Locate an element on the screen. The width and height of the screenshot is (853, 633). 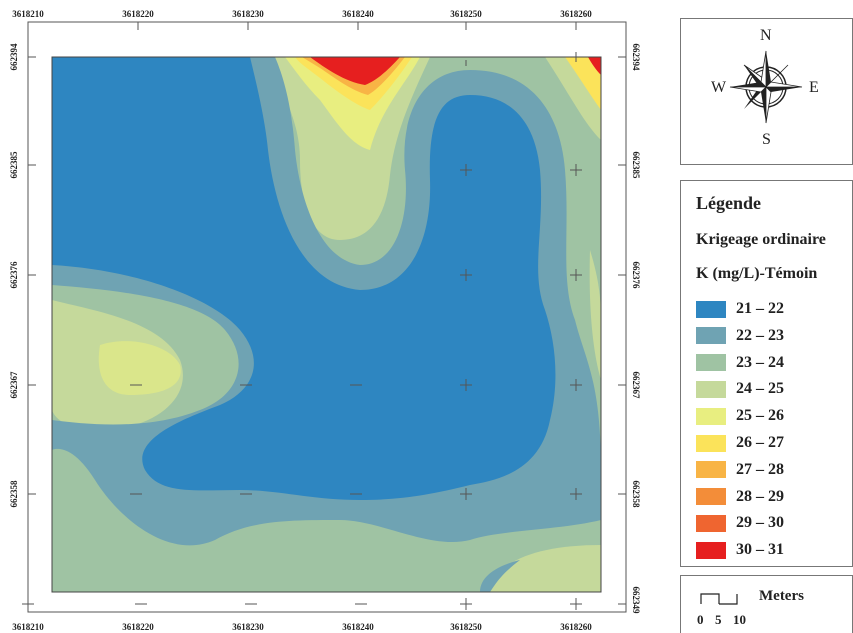
legend-method: Krigeage ordinaire is located at coordinates (761, 240).